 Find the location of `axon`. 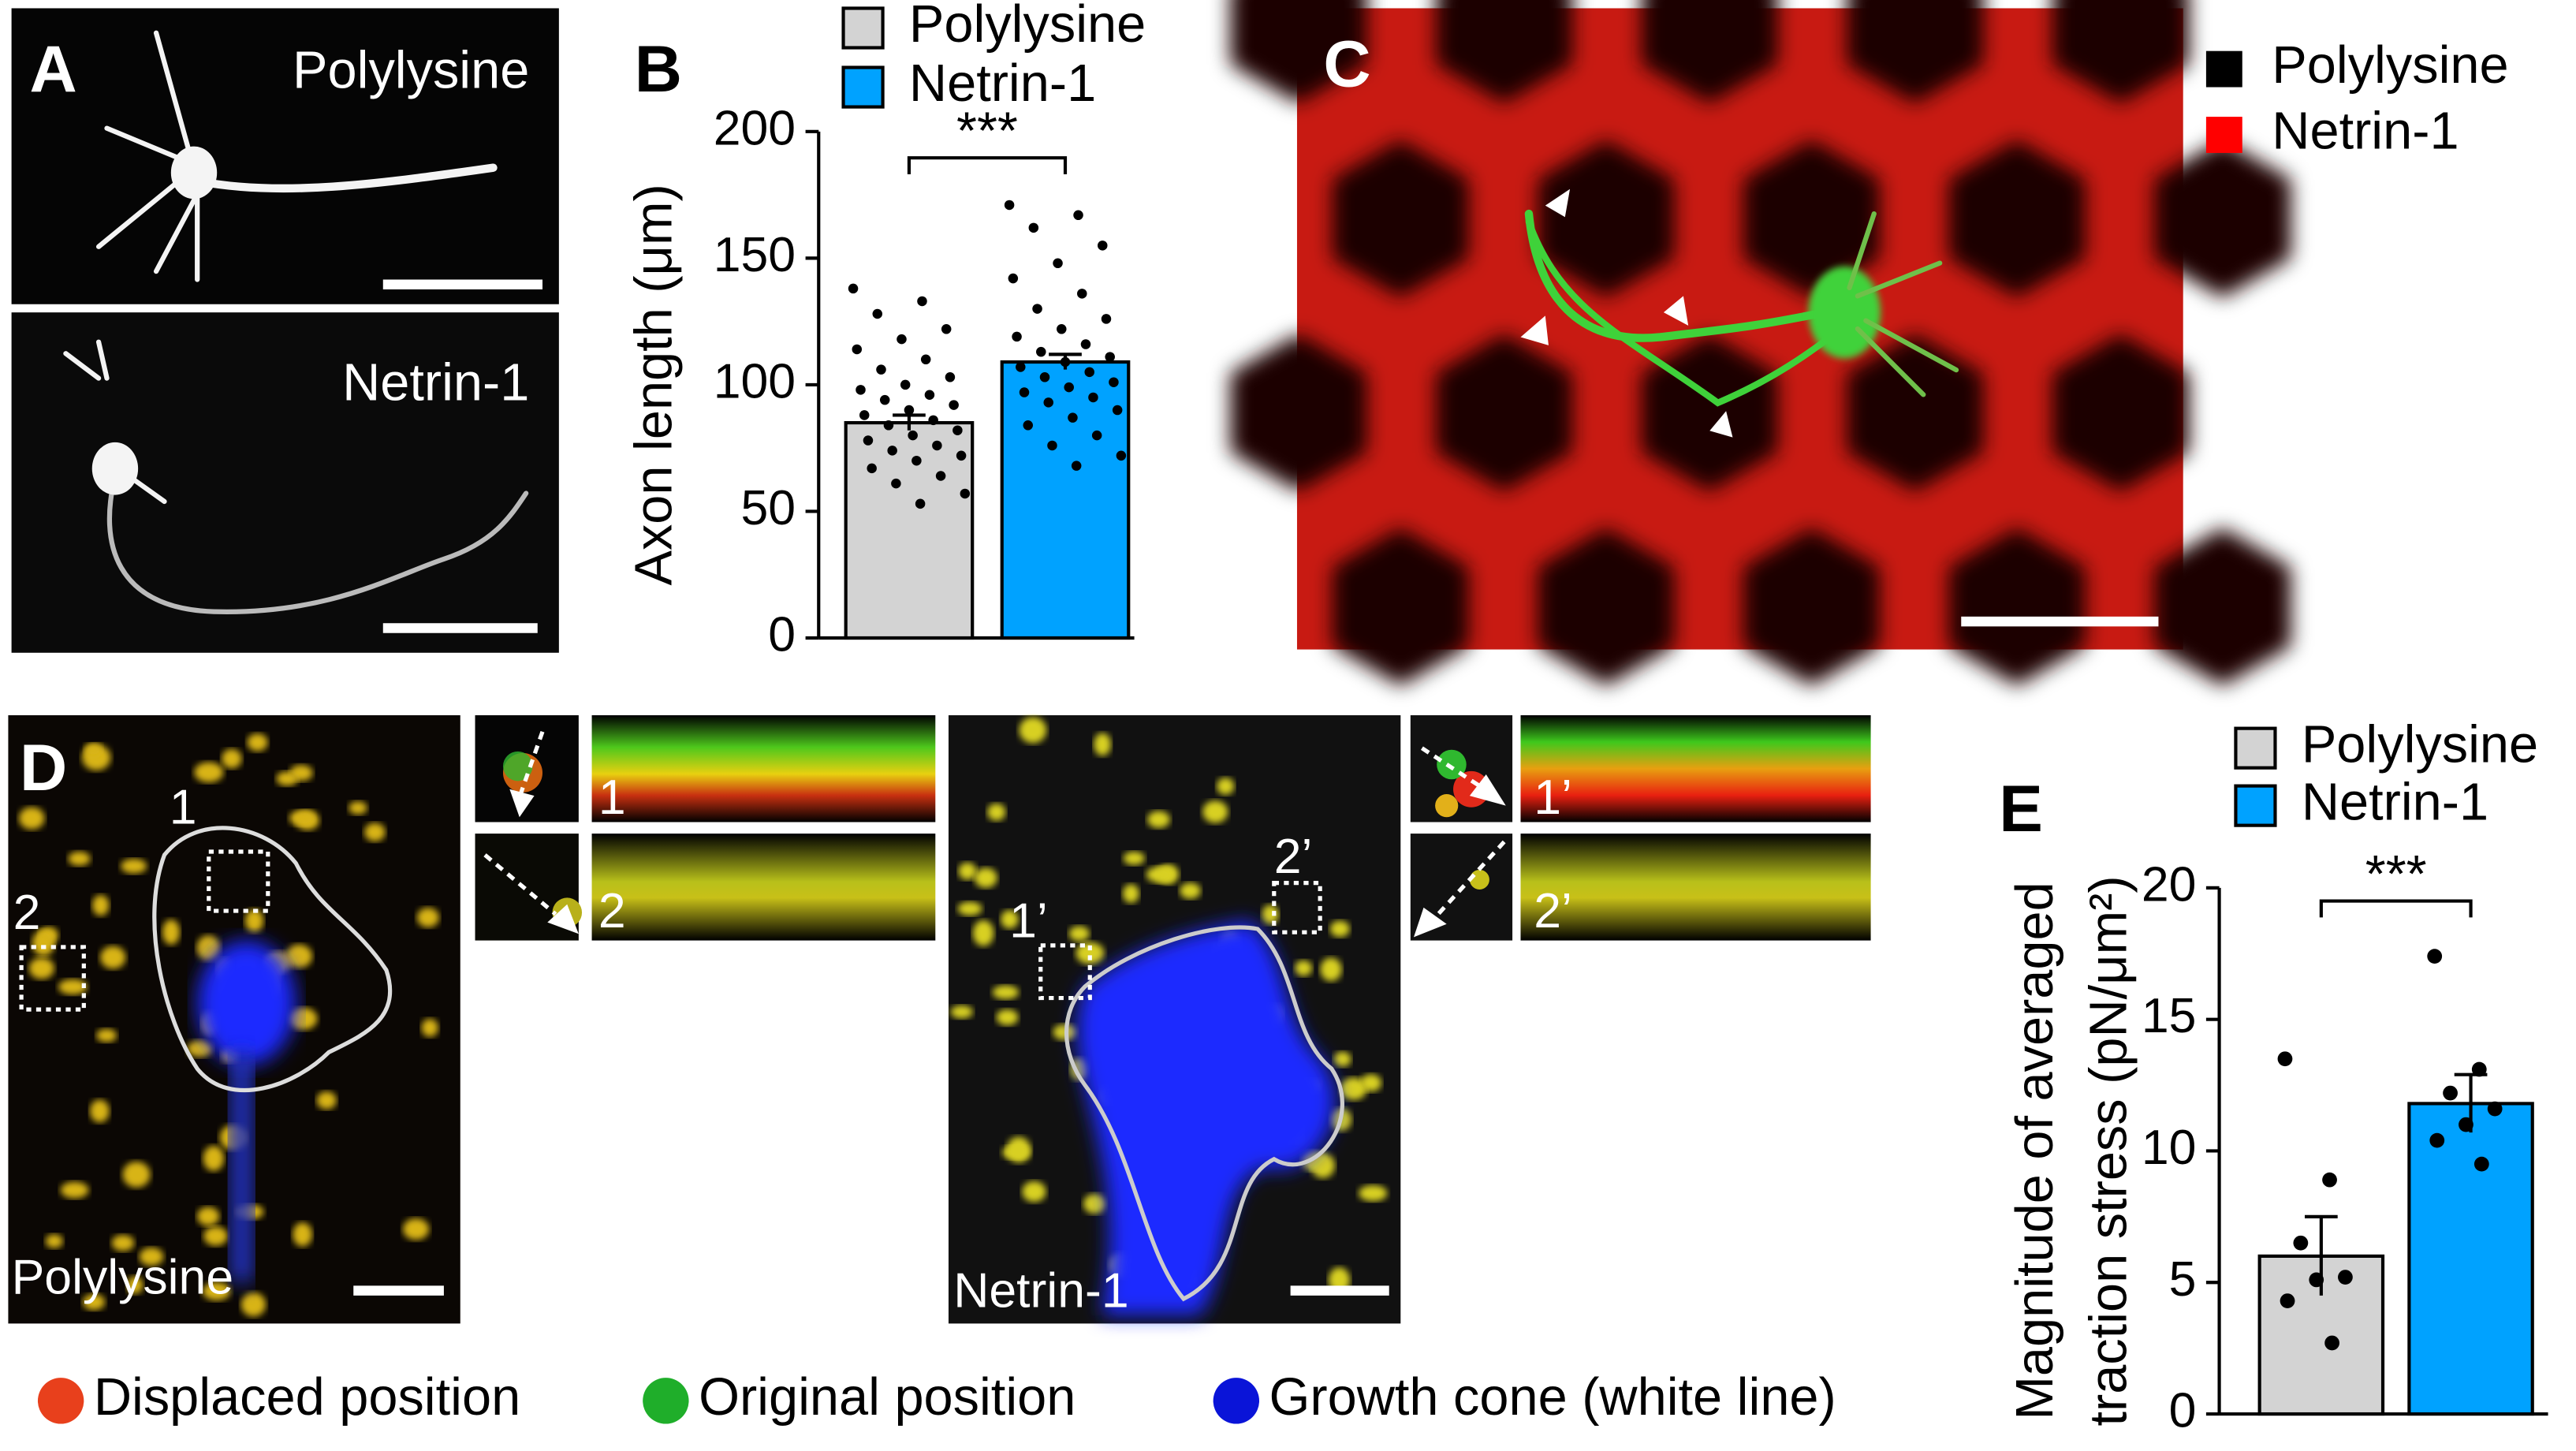

axon is located at coordinates (241, 1167).